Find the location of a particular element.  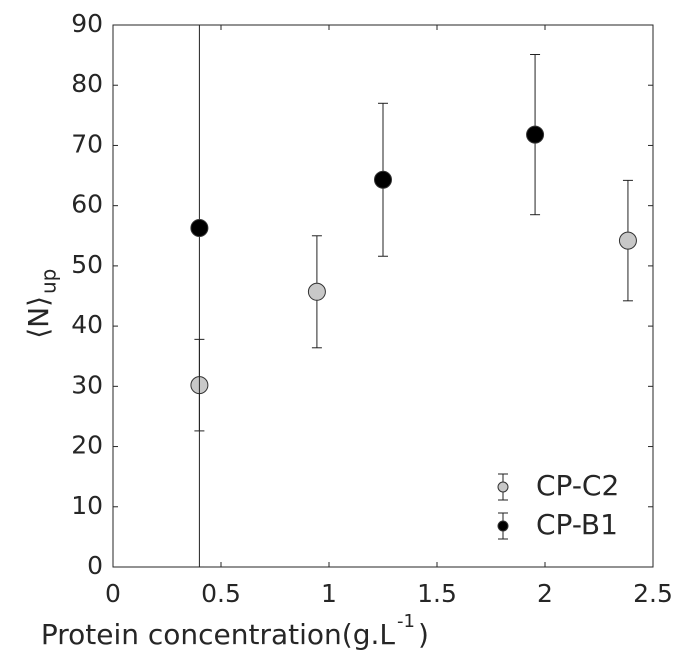

y-tick-label: 0 is located at coordinates (95, 565).